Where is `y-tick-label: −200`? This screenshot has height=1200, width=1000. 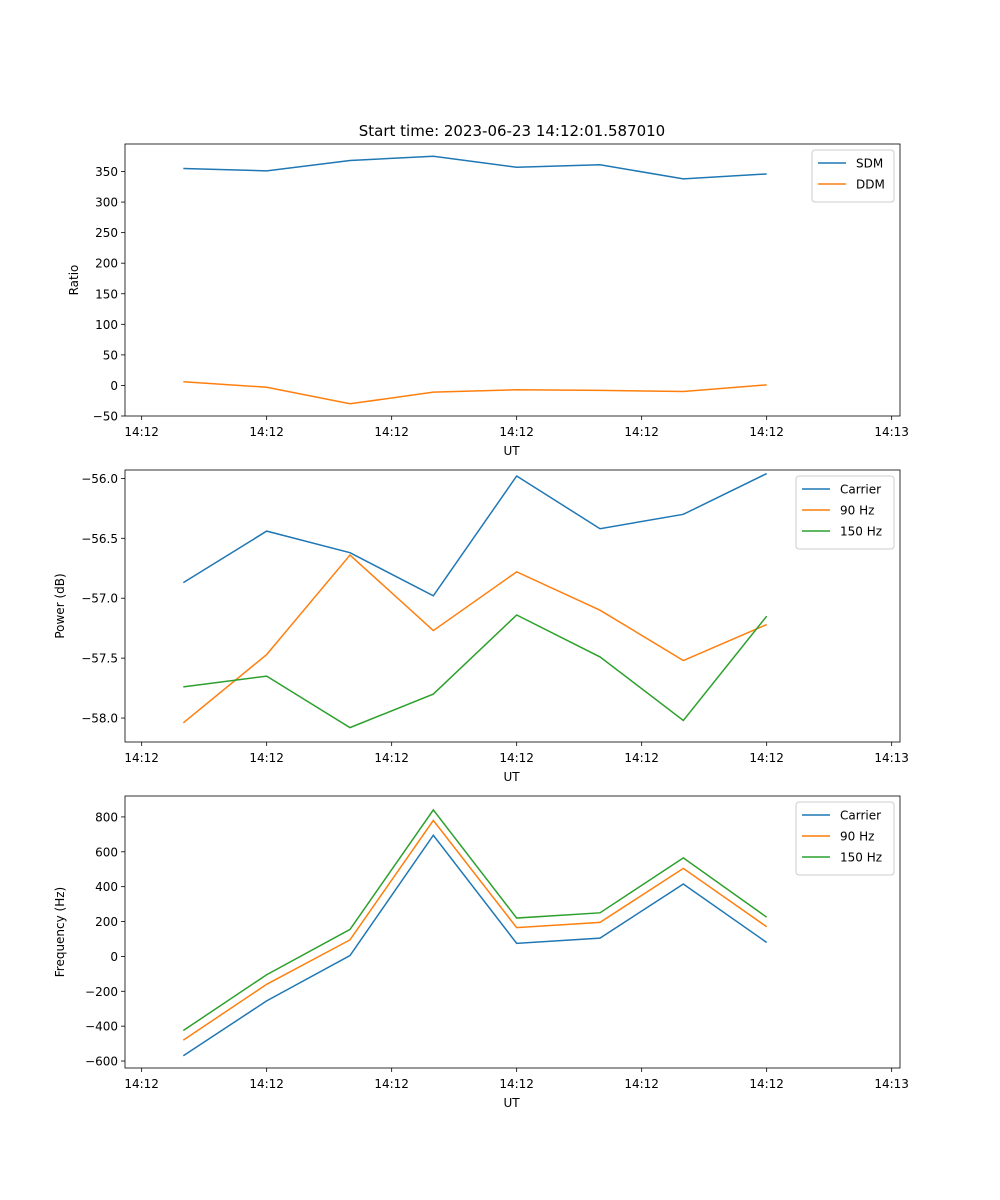
y-tick-label: −200 is located at coordinates (101, 992).